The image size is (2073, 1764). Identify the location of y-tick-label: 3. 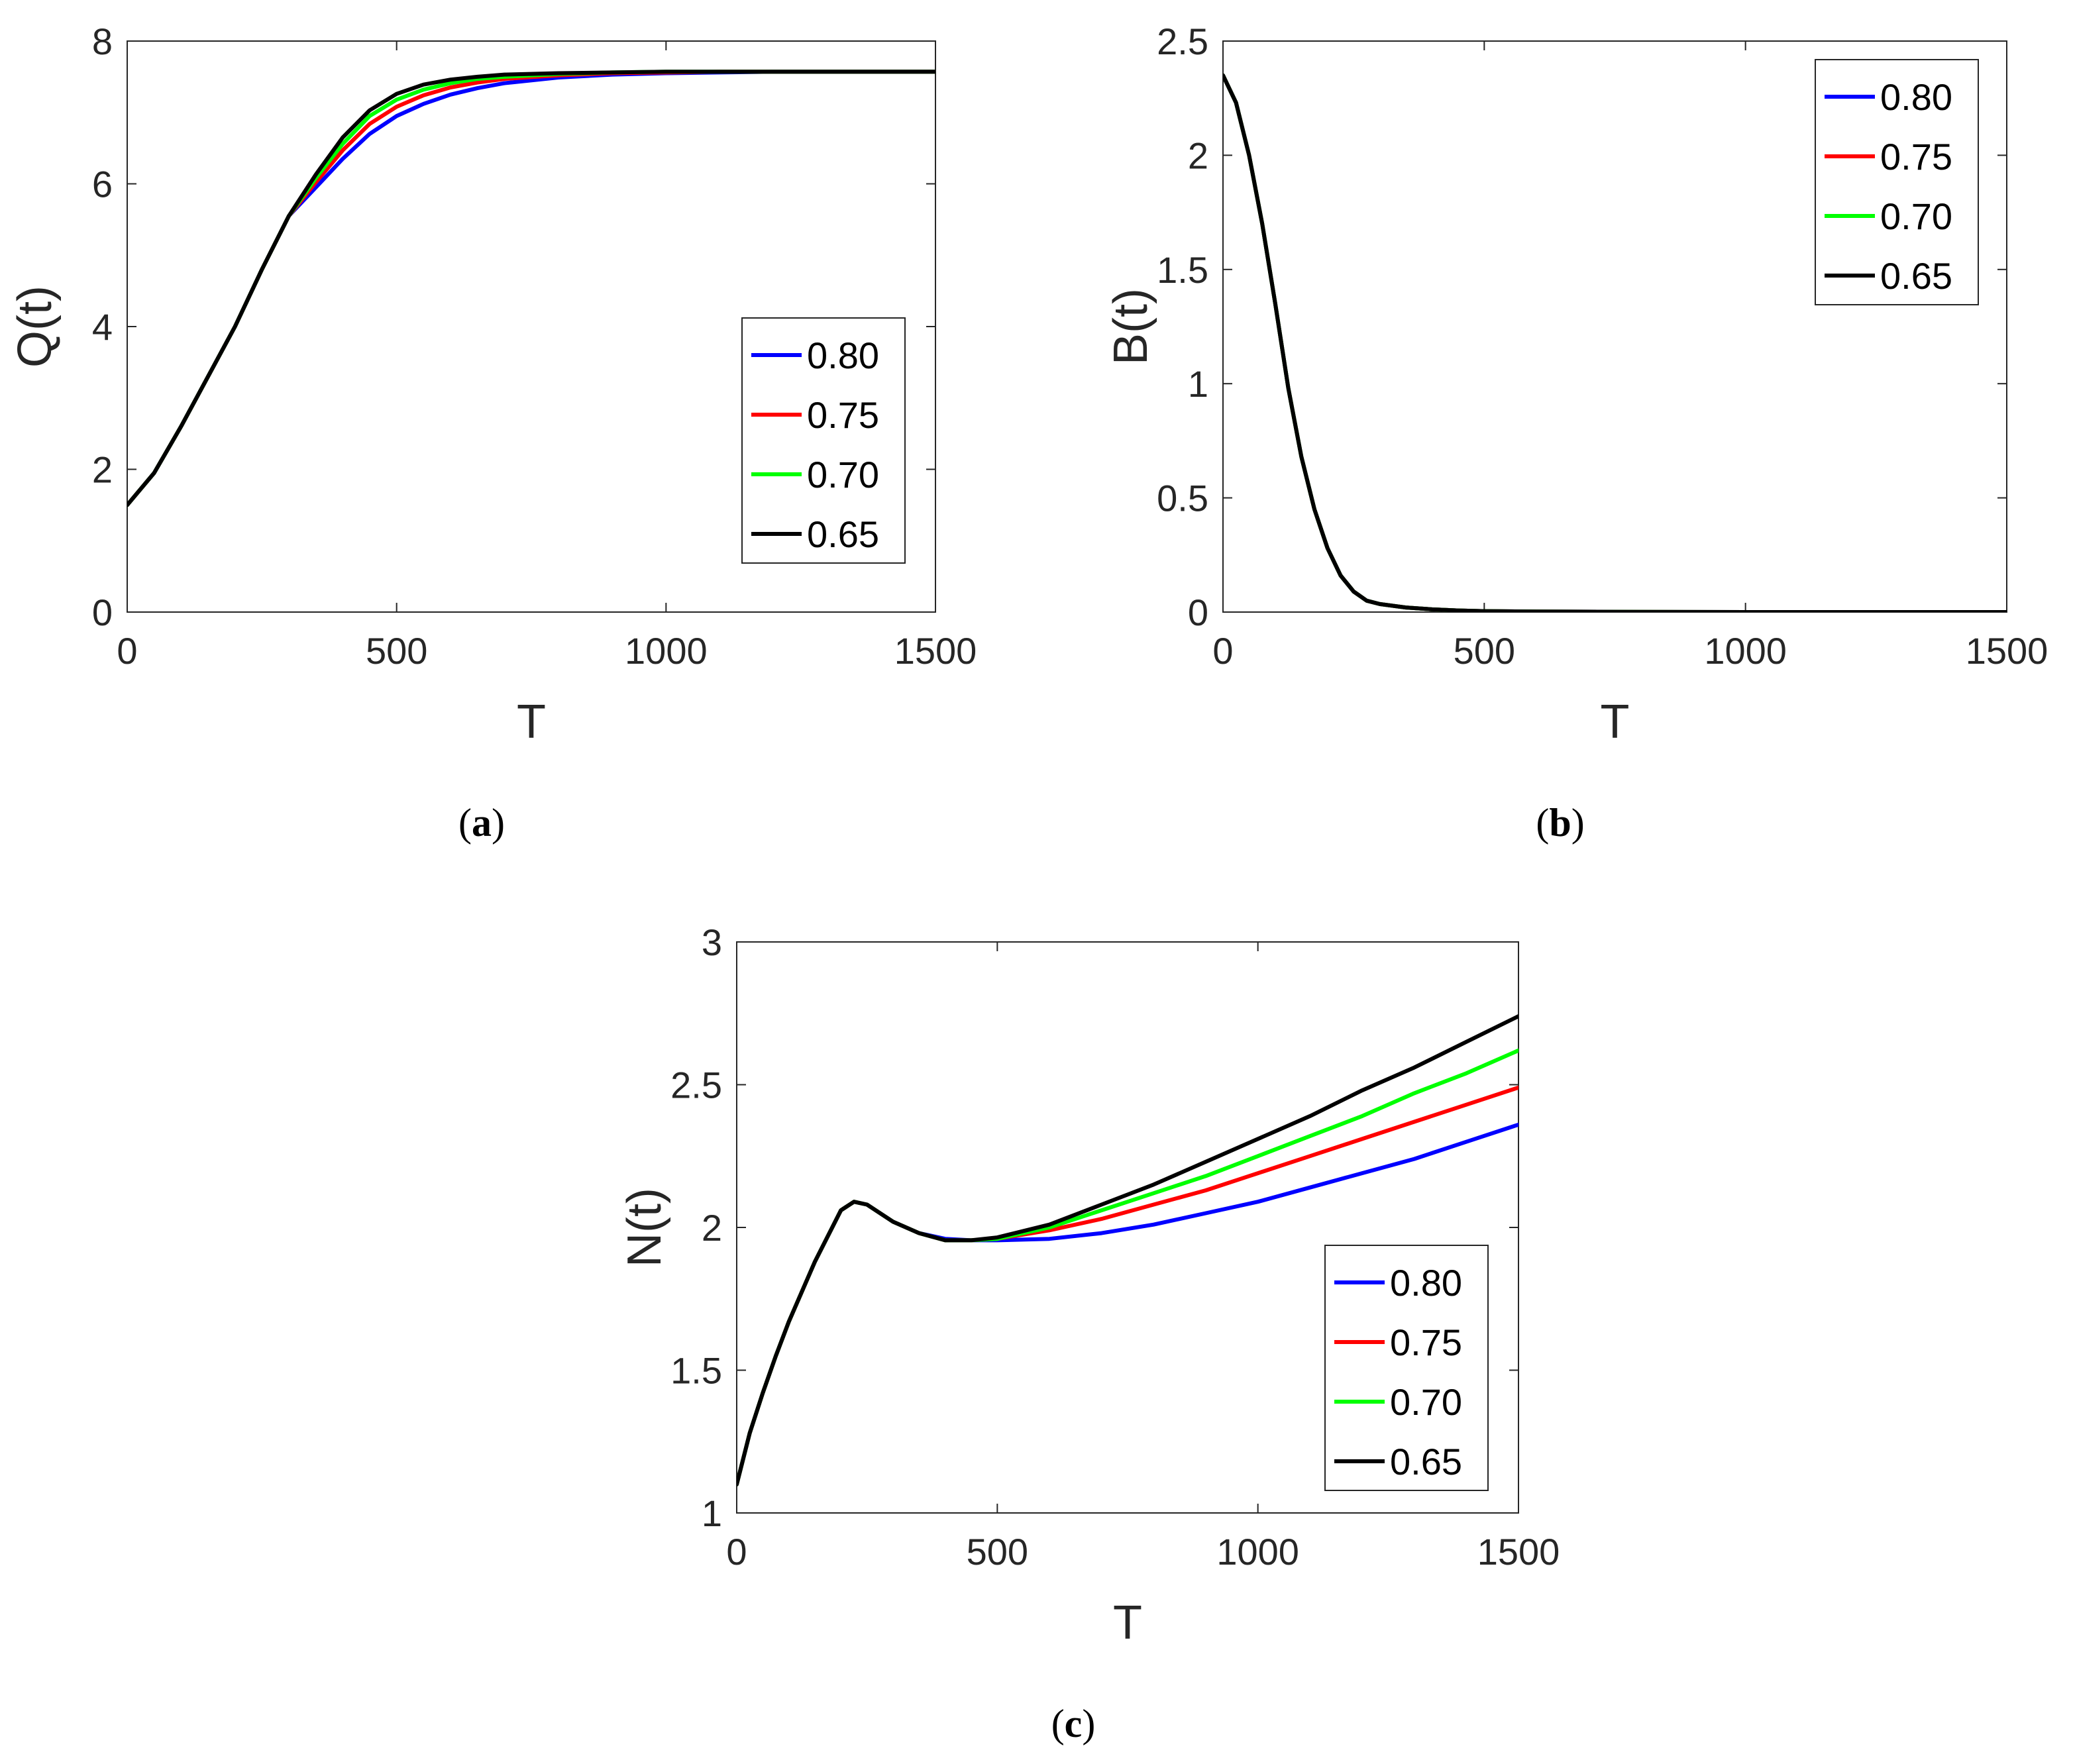
(712, 942).